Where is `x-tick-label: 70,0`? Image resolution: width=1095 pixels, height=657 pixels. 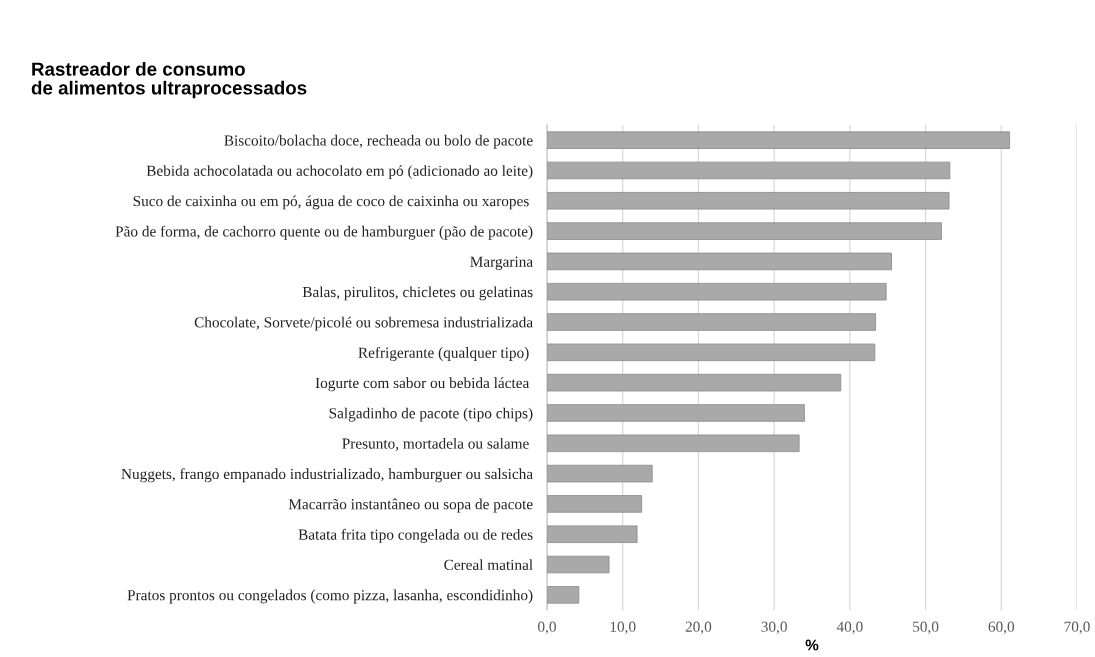 x-tick-label: 70,0 is located at coordinates (1077, 628).